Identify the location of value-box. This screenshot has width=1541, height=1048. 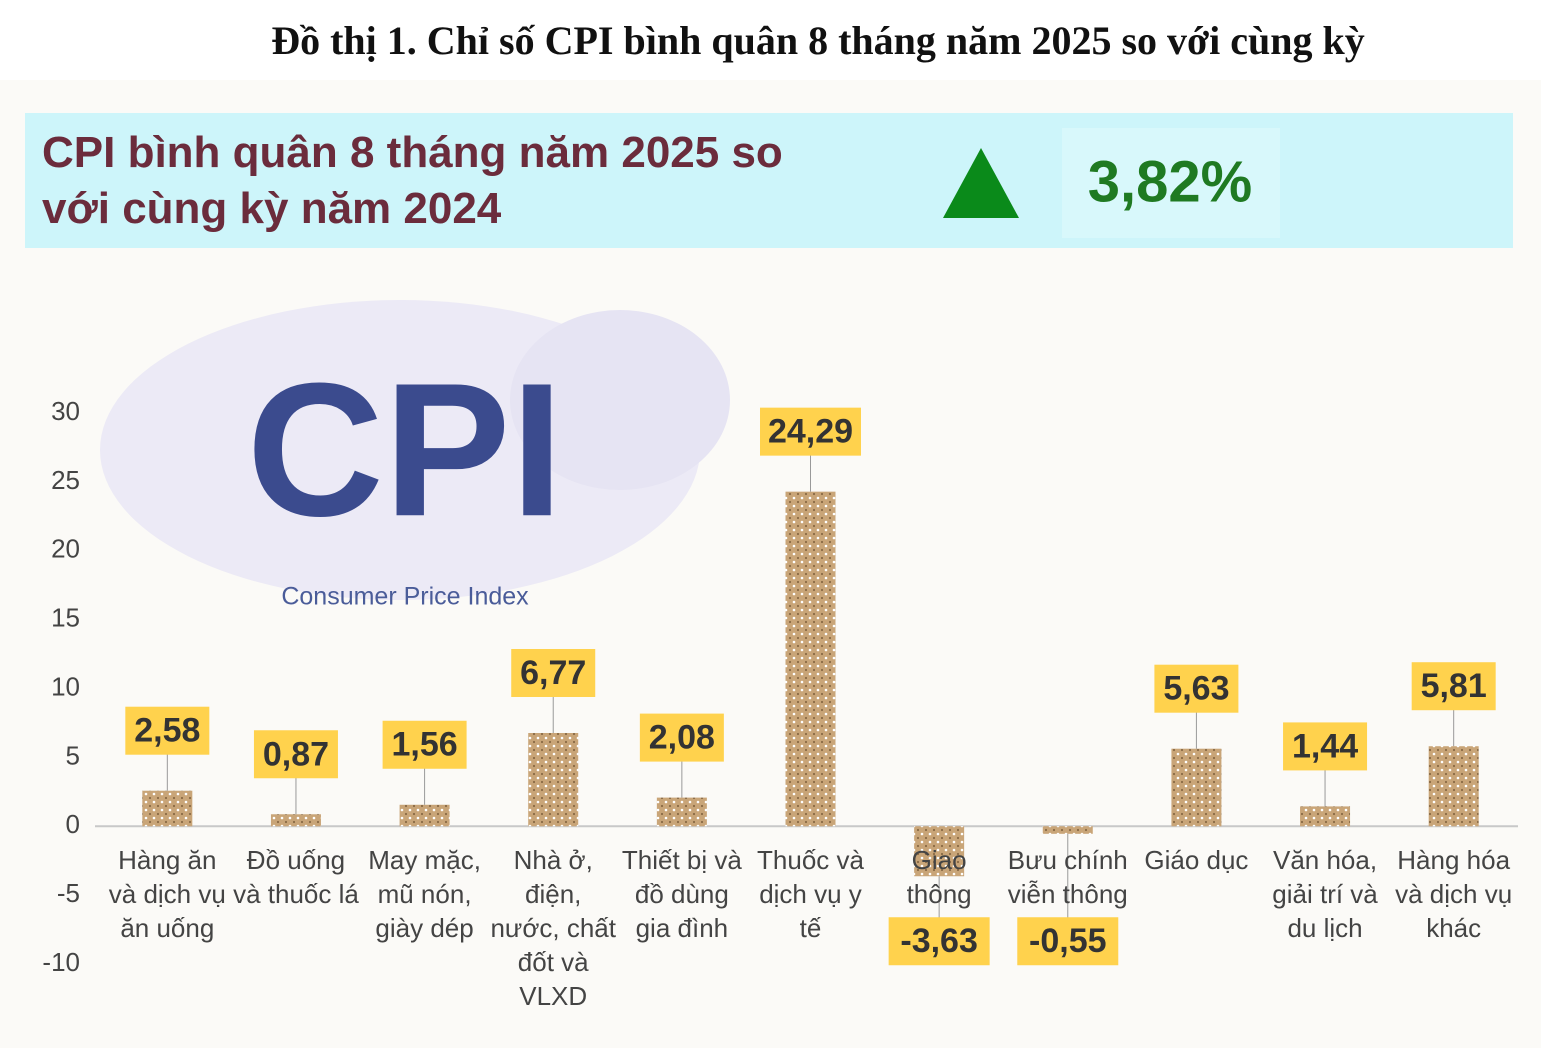
(1171, 183).